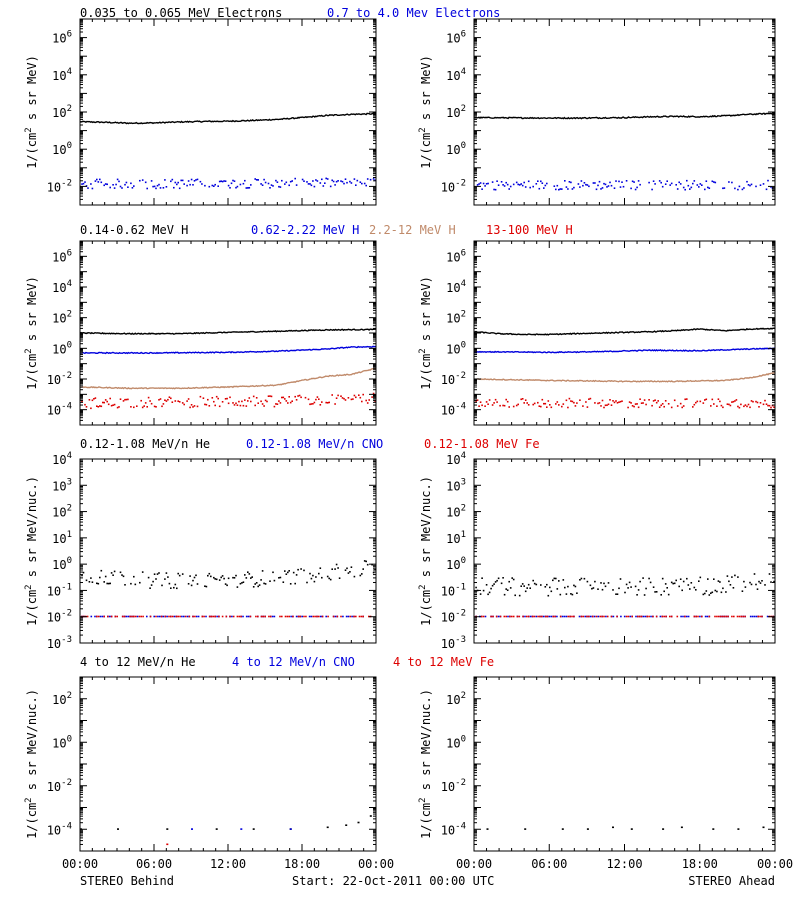 This screenshot has height=900, width=800. Describe the element at coordinates (393, 881) in the screenshot. I see `start-time-label: Start: 22-Oct-2011 00:00 UTC` at that location.